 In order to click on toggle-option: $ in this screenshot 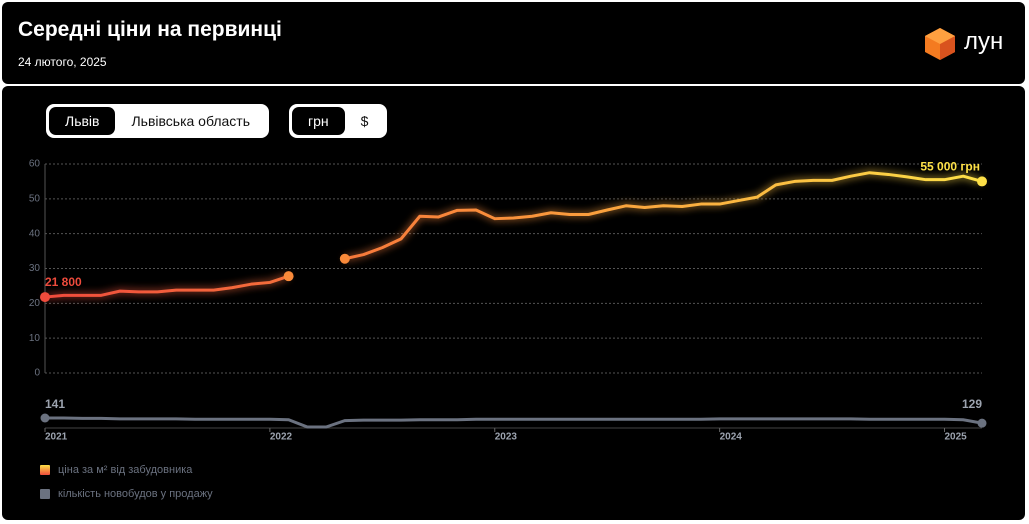, I will do `click(364, 121)`.